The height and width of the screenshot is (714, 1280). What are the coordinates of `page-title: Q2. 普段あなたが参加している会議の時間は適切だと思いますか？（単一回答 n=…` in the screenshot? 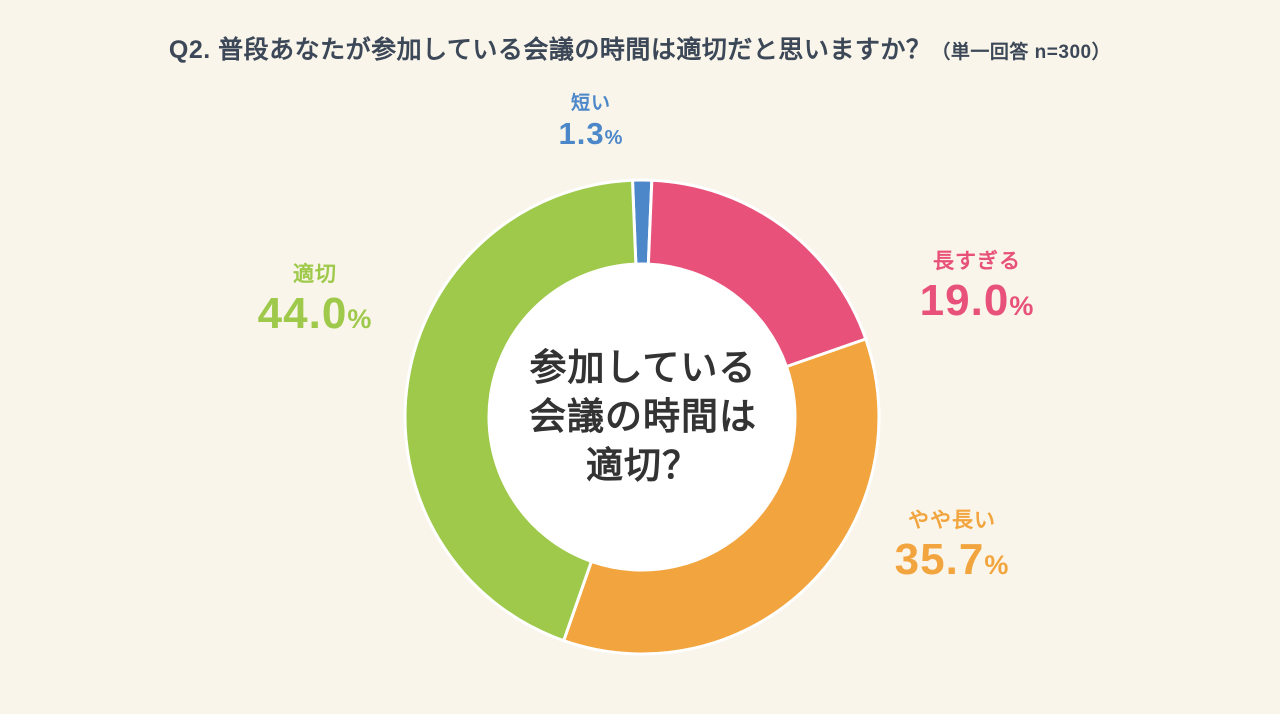 It's located at (640, 48).